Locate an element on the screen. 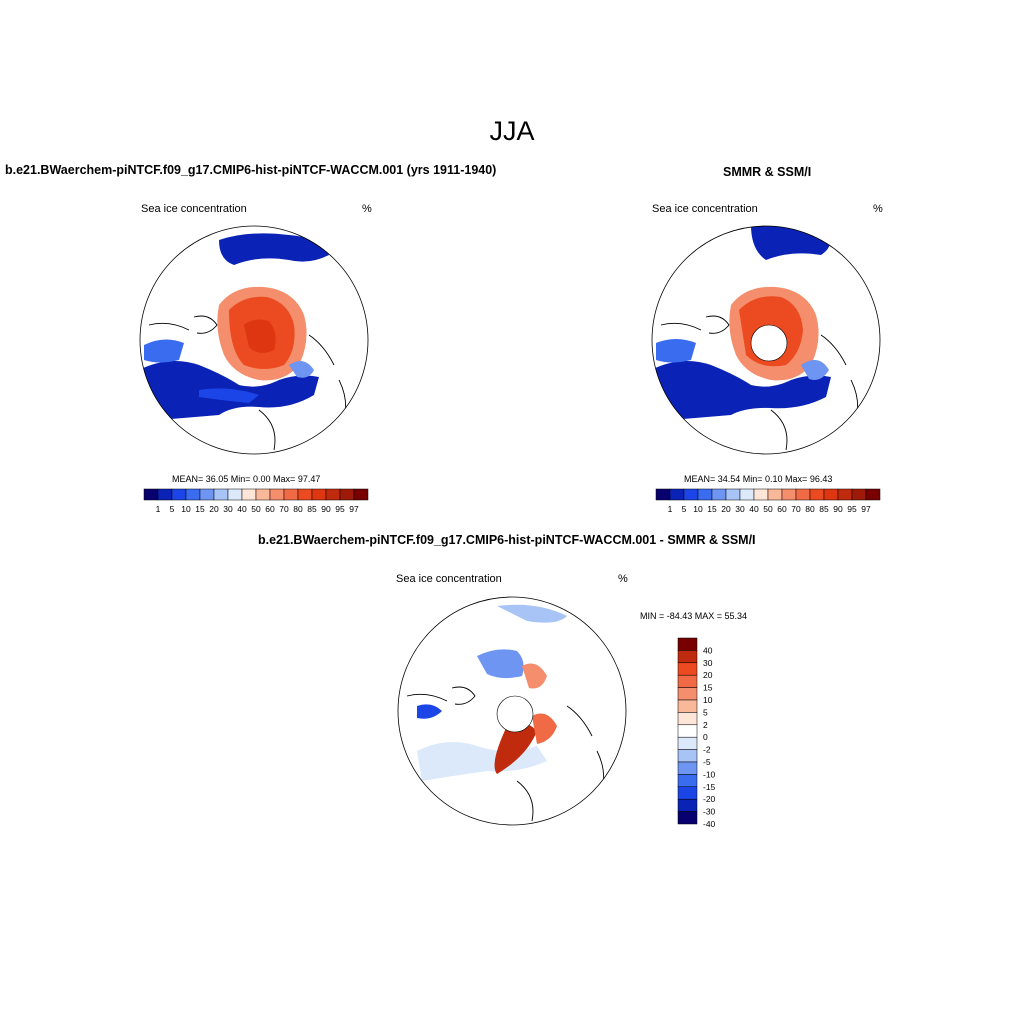  model-colorbar-tick-label: 40 is located at coordinates (242, 509).